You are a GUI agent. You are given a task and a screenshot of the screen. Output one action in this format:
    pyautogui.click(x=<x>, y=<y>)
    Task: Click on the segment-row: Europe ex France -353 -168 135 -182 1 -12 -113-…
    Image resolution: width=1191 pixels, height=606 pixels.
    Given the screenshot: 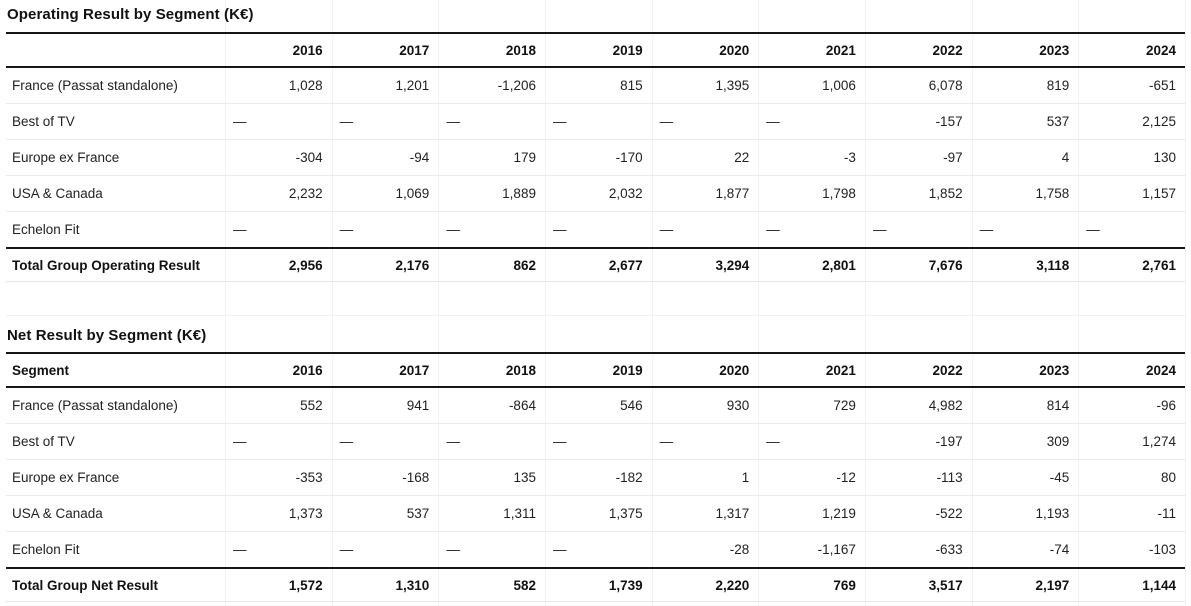 What is the action you would take?
    pyautogui.click(x=595, y=477)
    